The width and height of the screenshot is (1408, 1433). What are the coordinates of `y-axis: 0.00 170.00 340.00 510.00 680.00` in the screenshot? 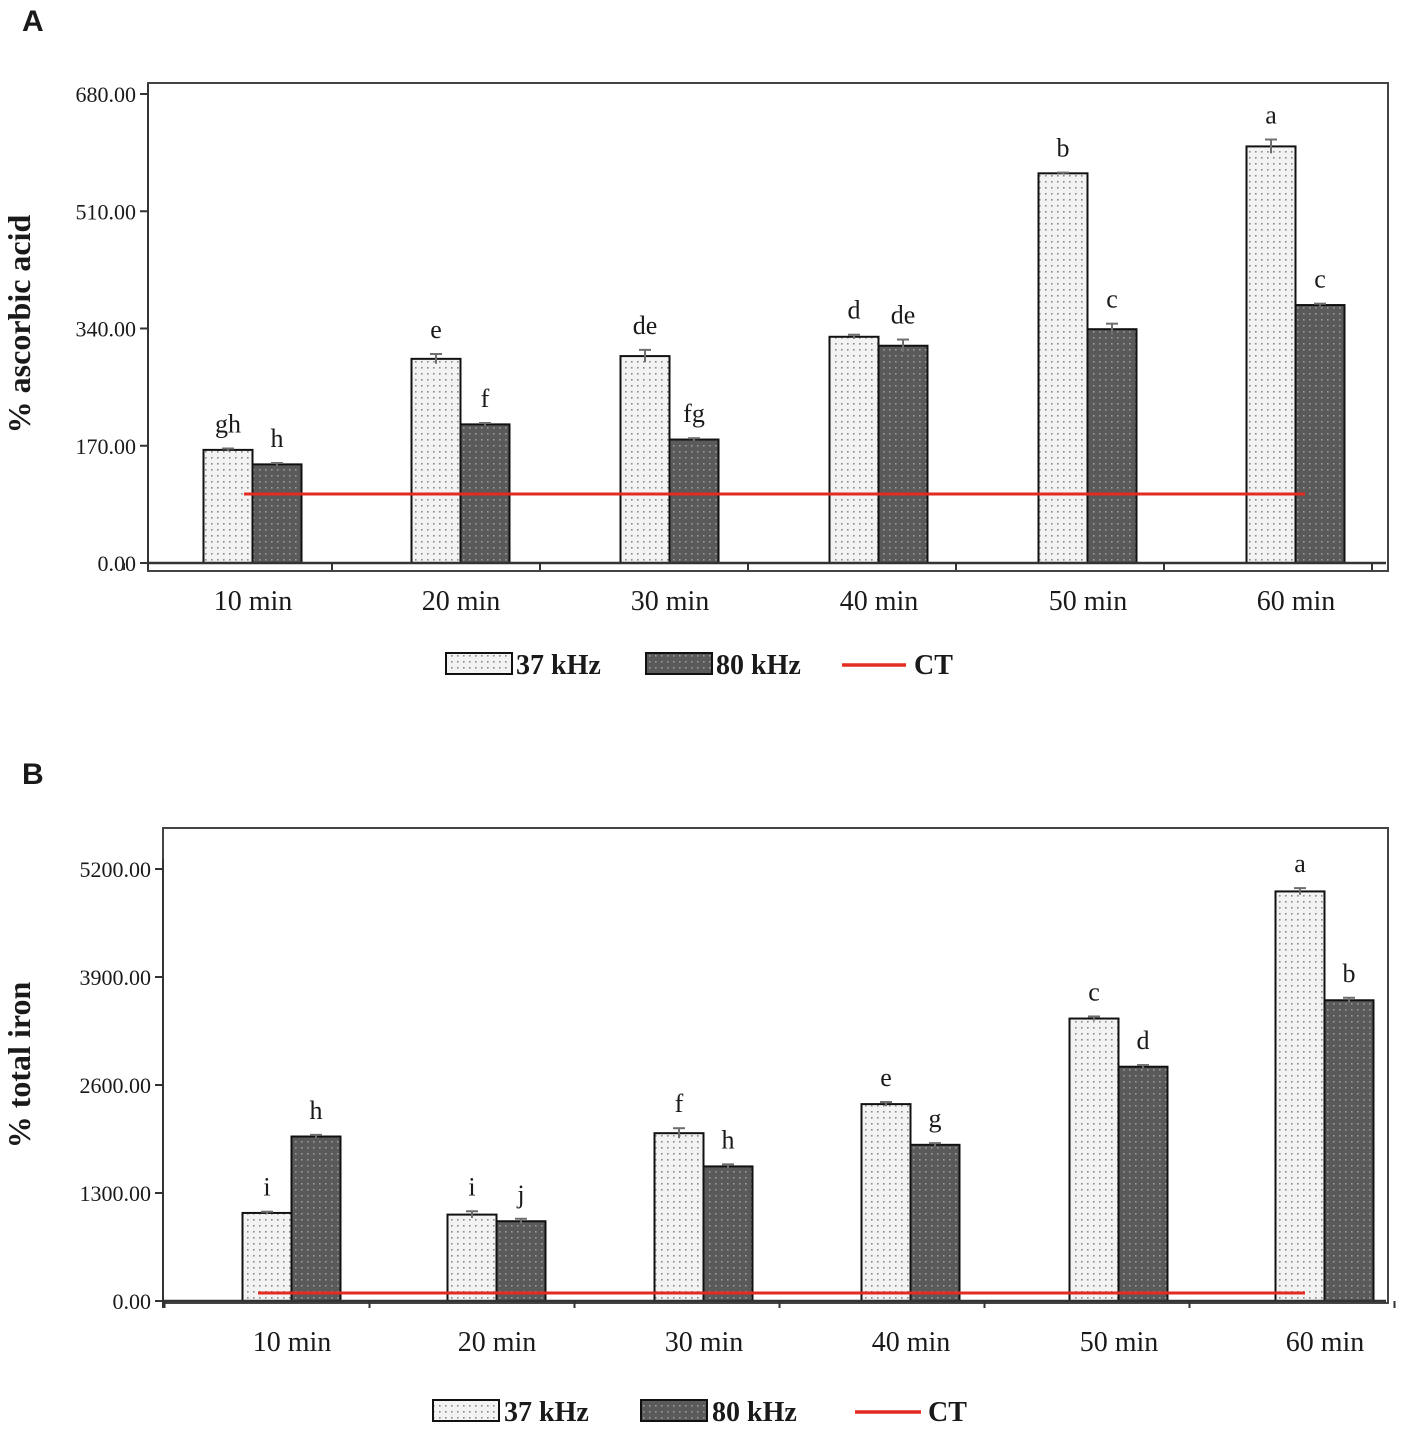 It's located at (112, 329).